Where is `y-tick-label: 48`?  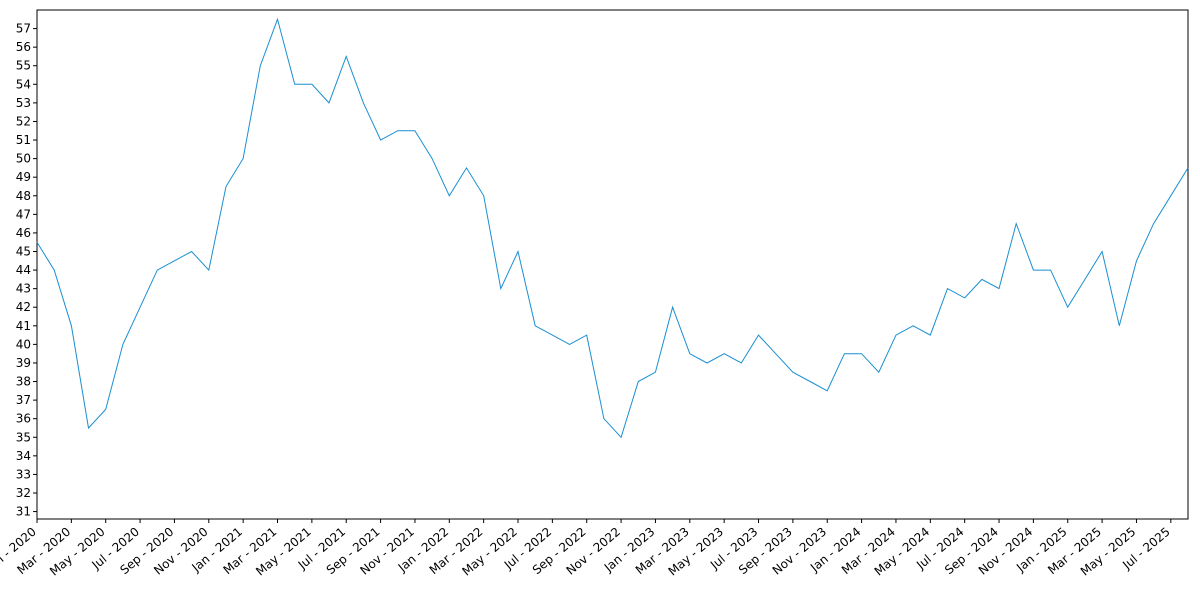 y-tick-label: 48 is located at coordinates (23, 196).